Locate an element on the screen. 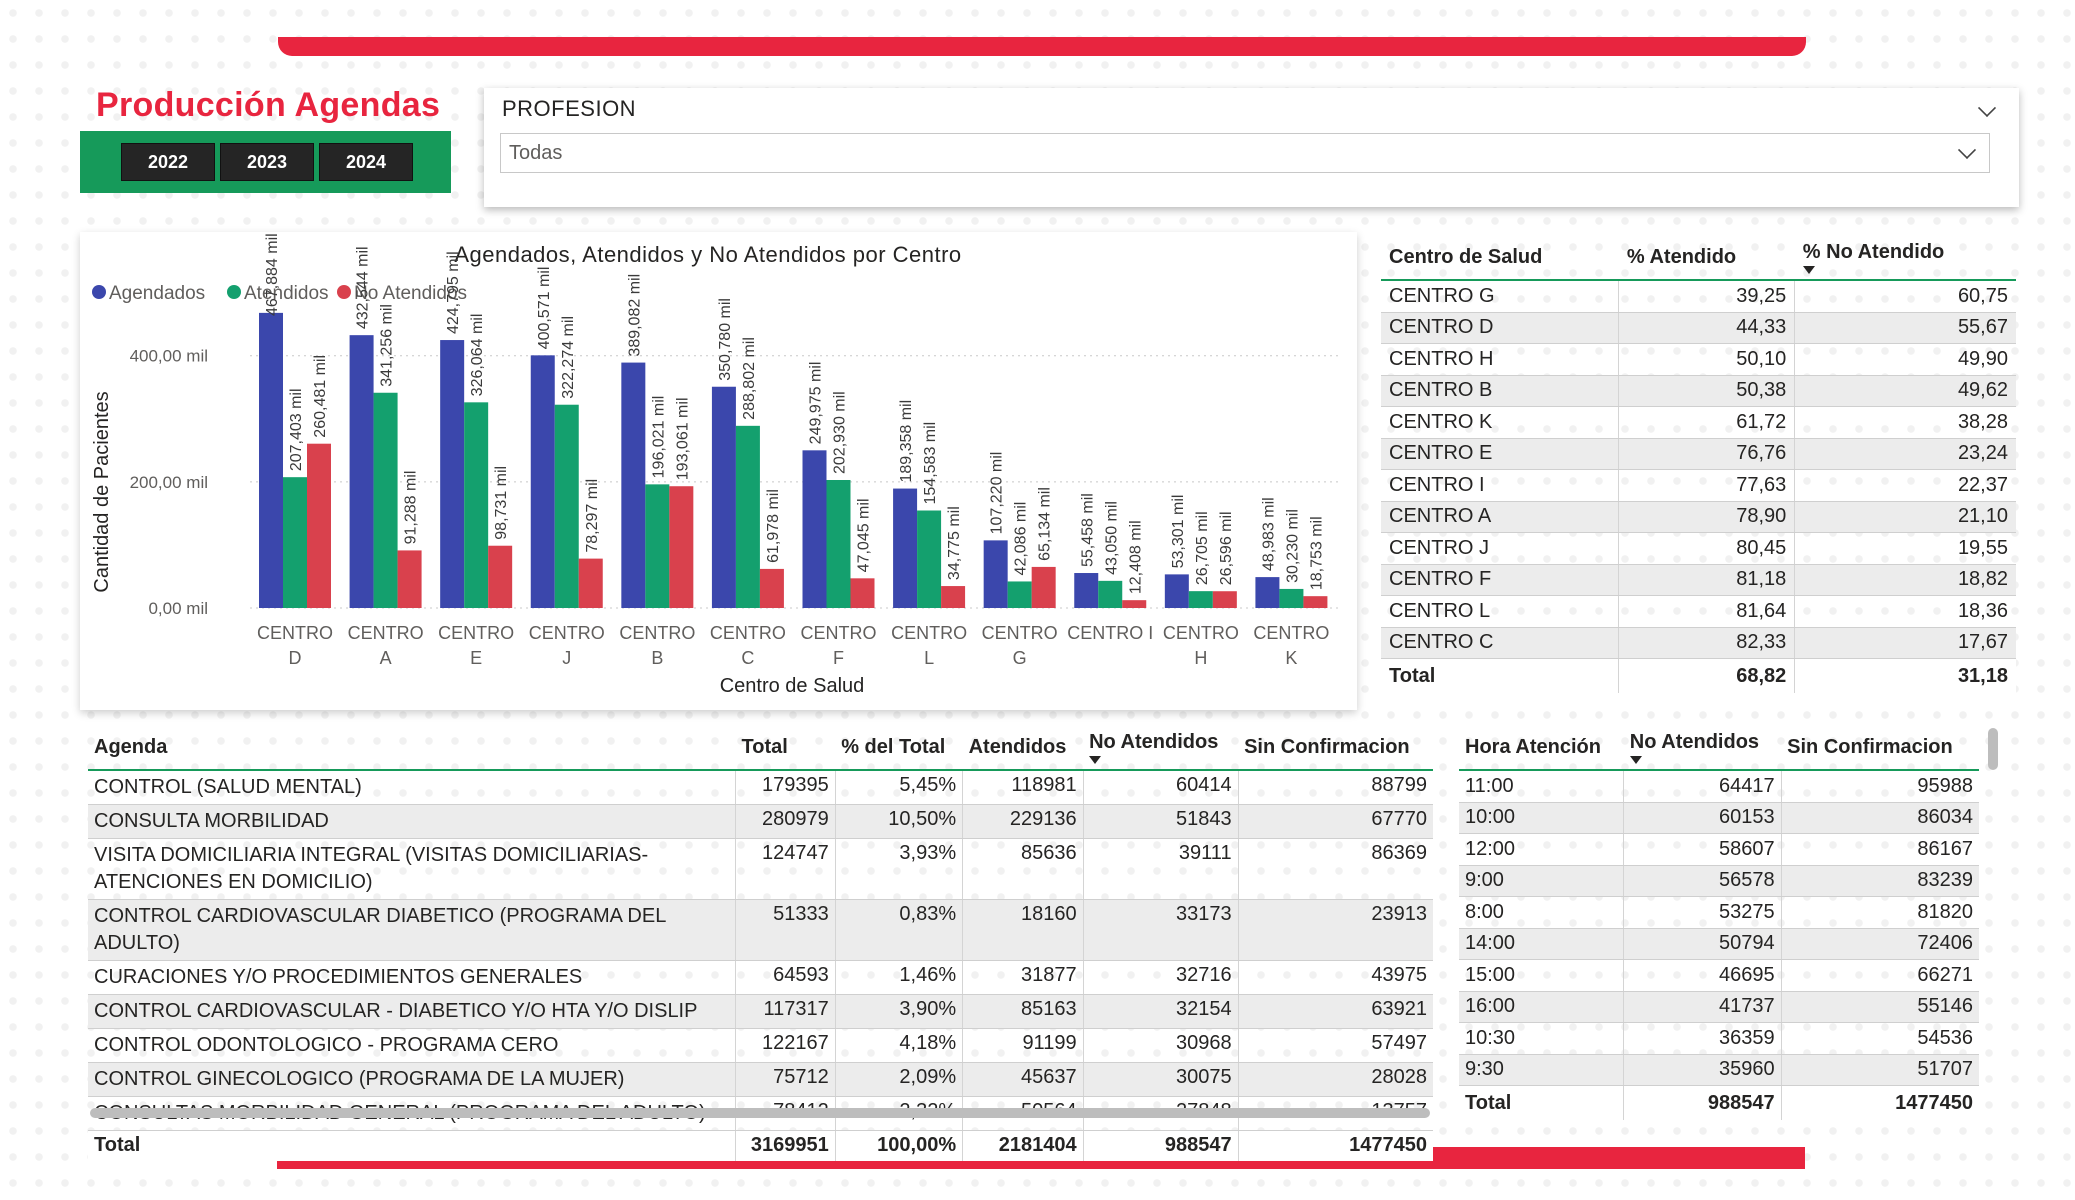  table-cell: 10,50% is located at coordinates (898, 821).